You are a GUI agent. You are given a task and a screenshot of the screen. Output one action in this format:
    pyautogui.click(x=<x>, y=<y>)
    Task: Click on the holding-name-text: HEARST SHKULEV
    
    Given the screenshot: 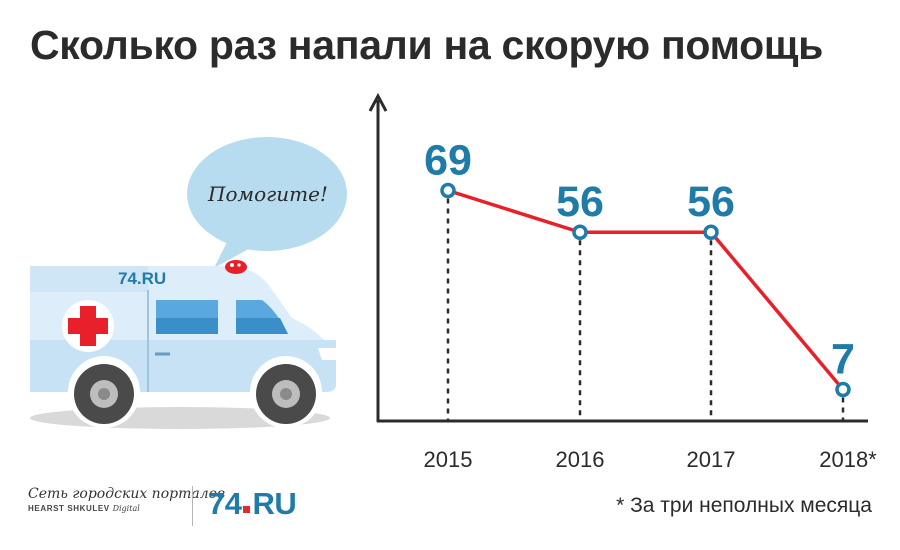 What is the action you would take?
    pyautogui.click(x=69, y=508)
    